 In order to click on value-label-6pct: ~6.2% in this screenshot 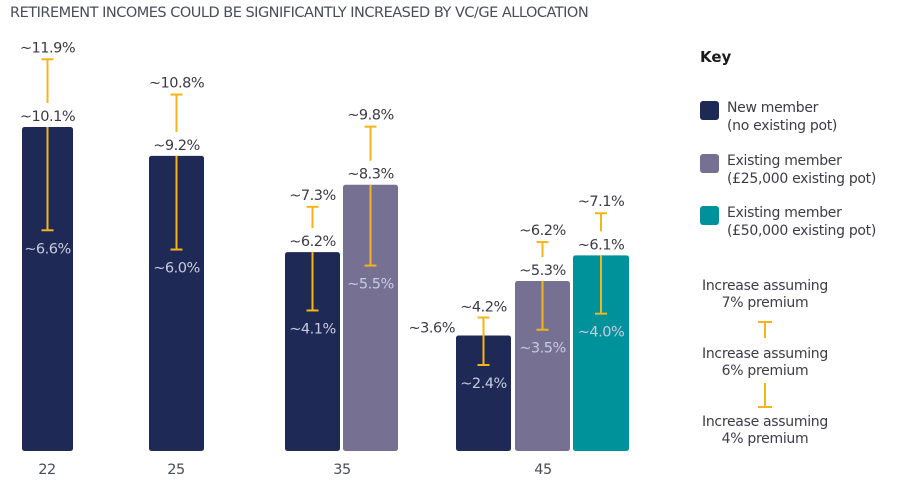, I will do `click(312, 242)`.